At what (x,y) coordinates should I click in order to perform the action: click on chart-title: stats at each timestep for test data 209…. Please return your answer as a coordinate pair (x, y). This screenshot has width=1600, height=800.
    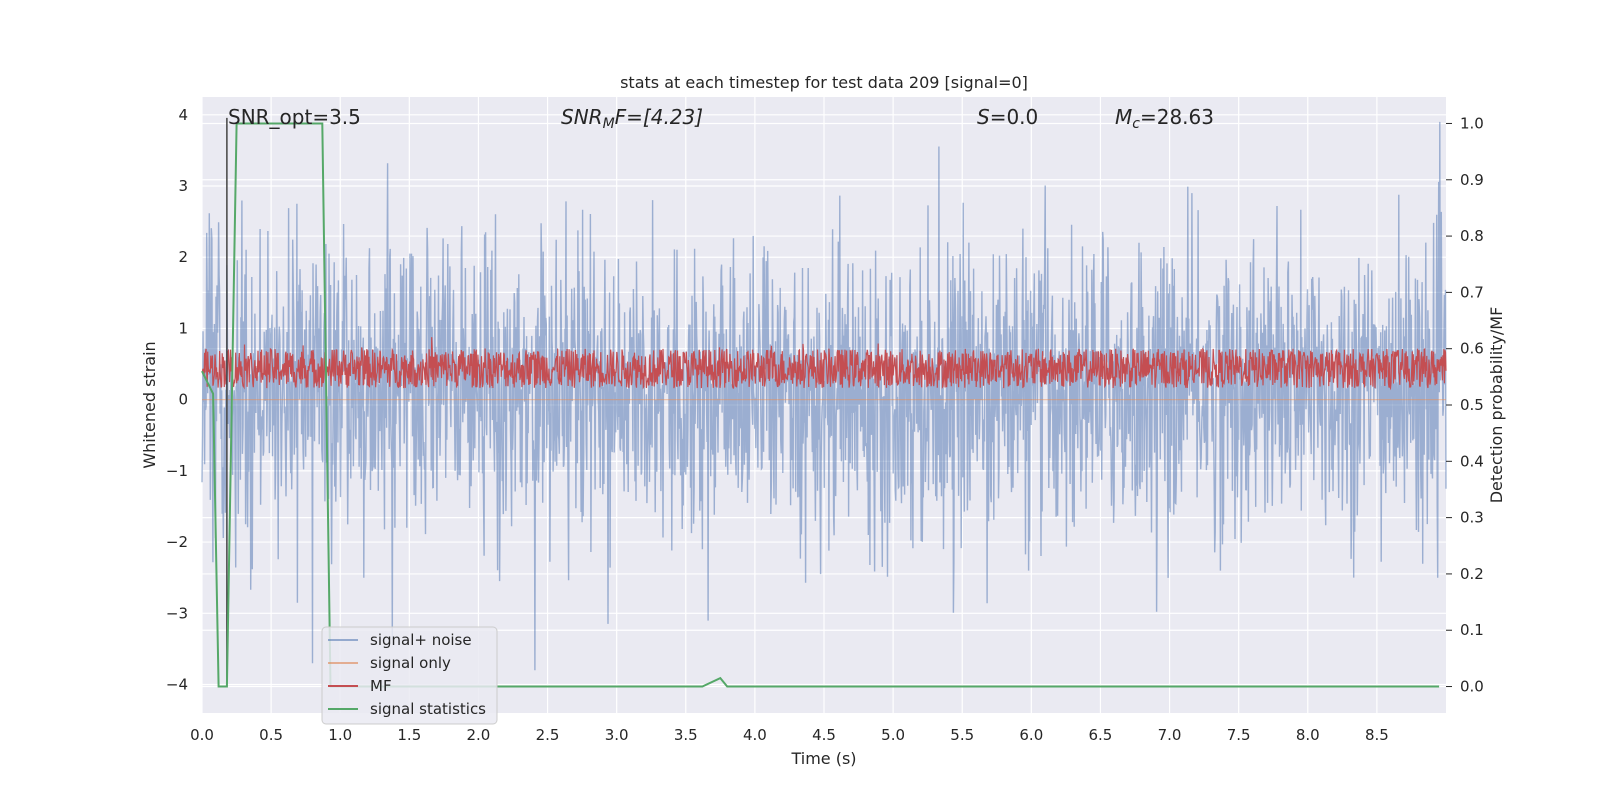
    Looking at the image, I should click on (824, 82).